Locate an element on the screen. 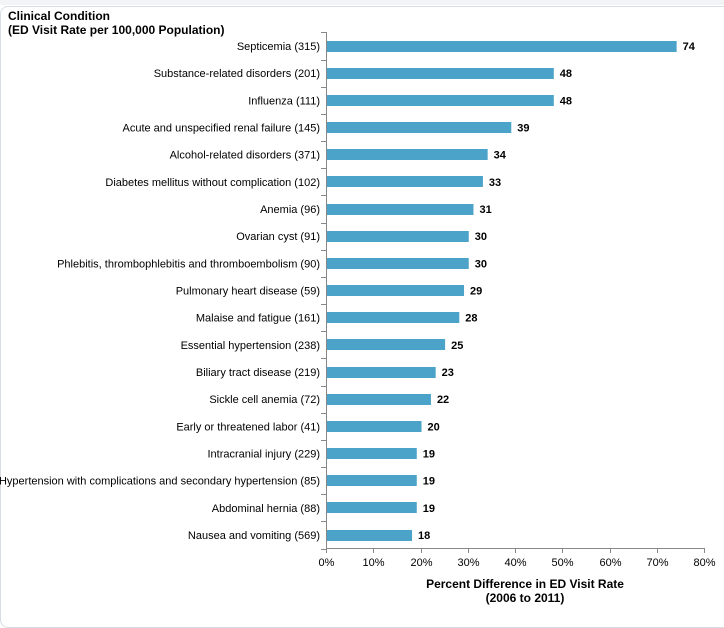  x-tick-label: 30% is located at coordinates (468, 563).